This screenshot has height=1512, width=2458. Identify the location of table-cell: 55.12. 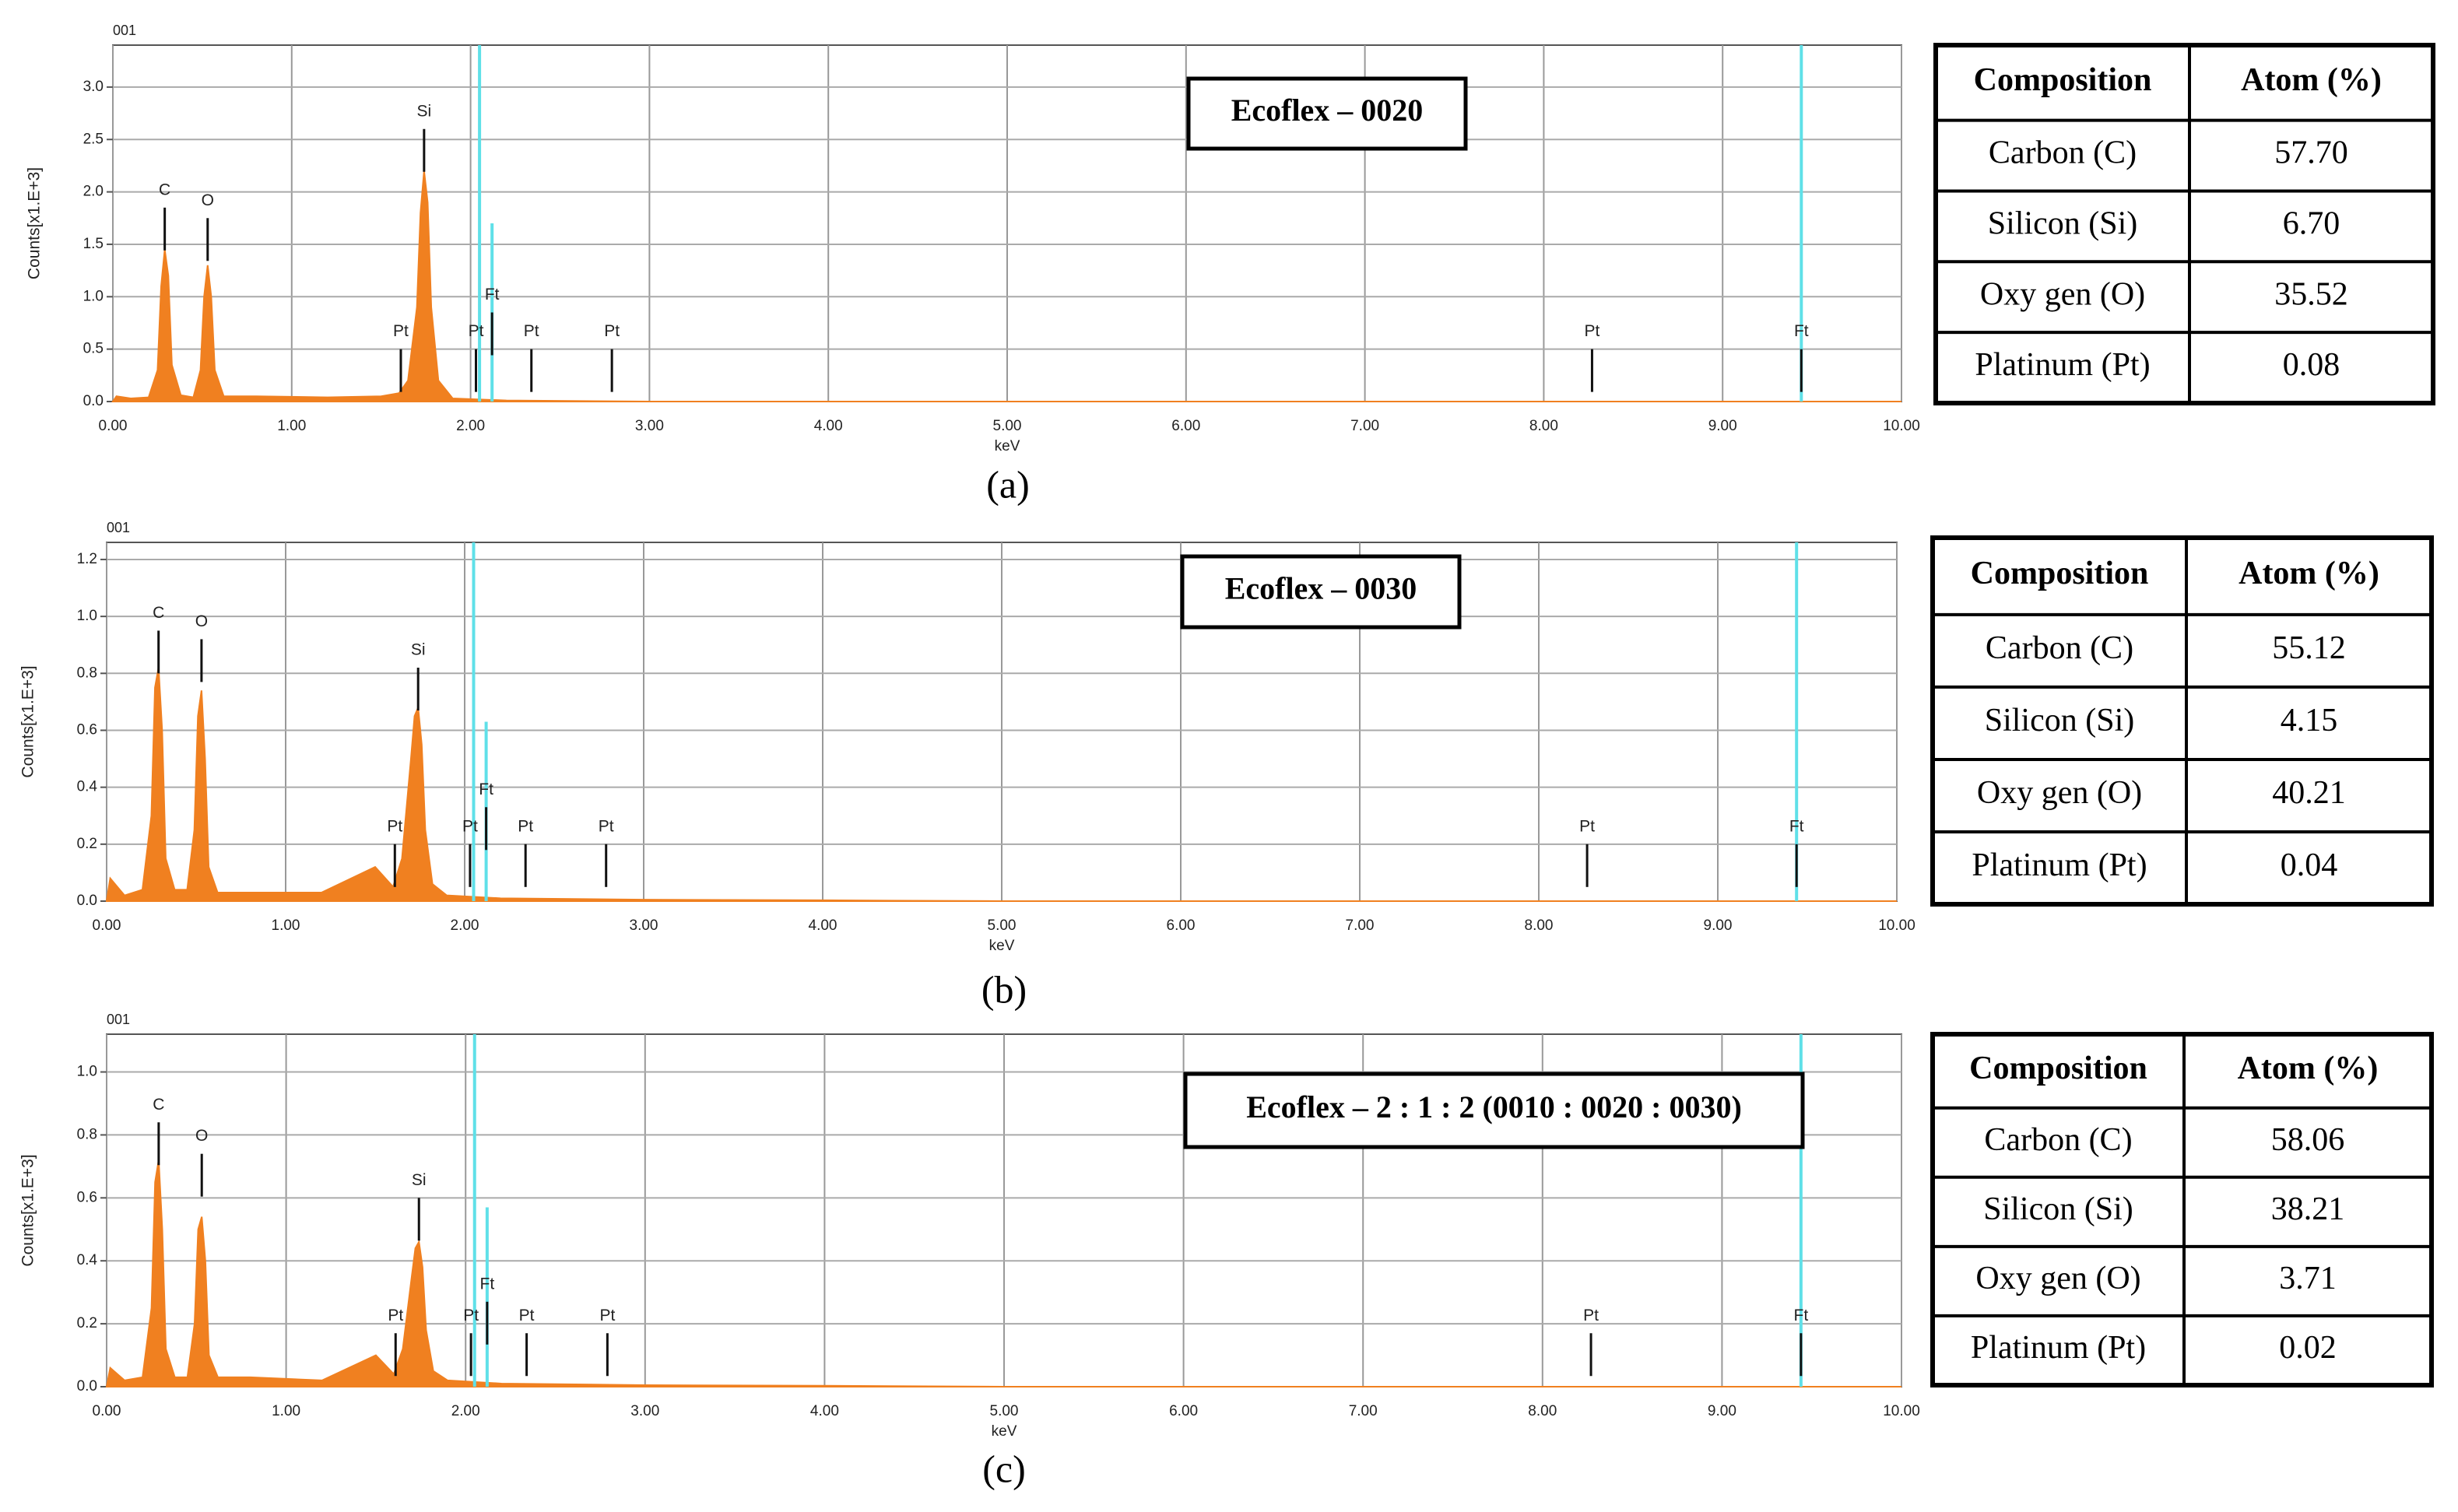
(2309, 648).